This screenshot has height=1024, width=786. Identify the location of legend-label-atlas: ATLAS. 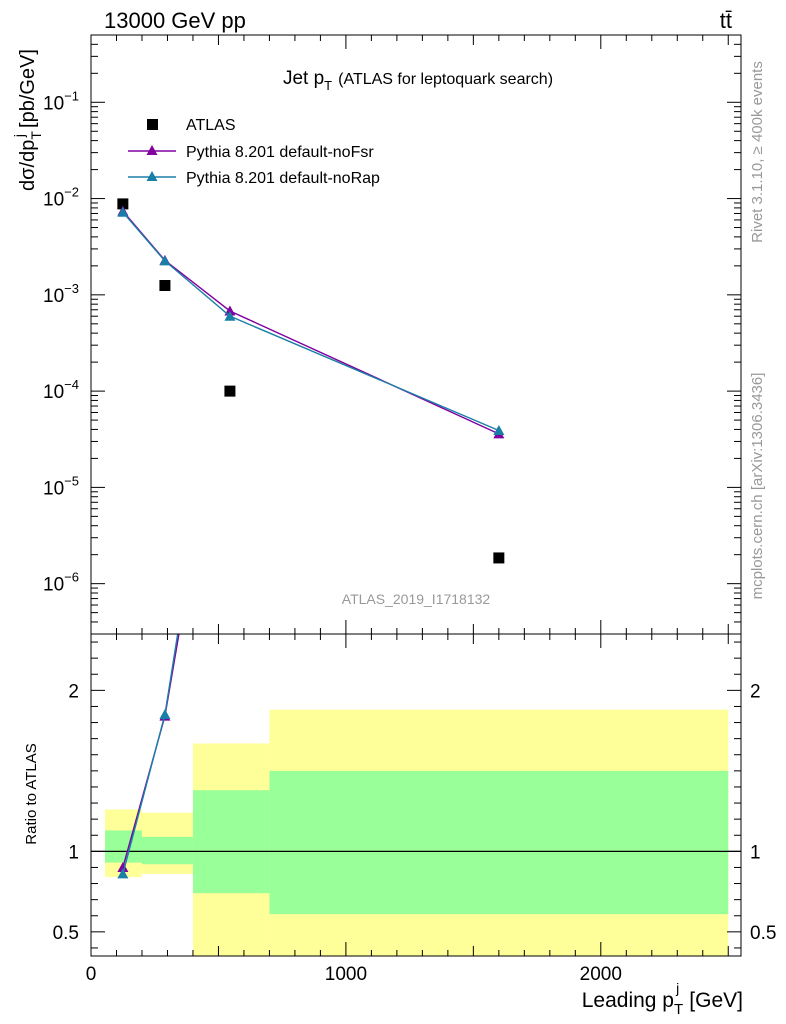
(211, 125).